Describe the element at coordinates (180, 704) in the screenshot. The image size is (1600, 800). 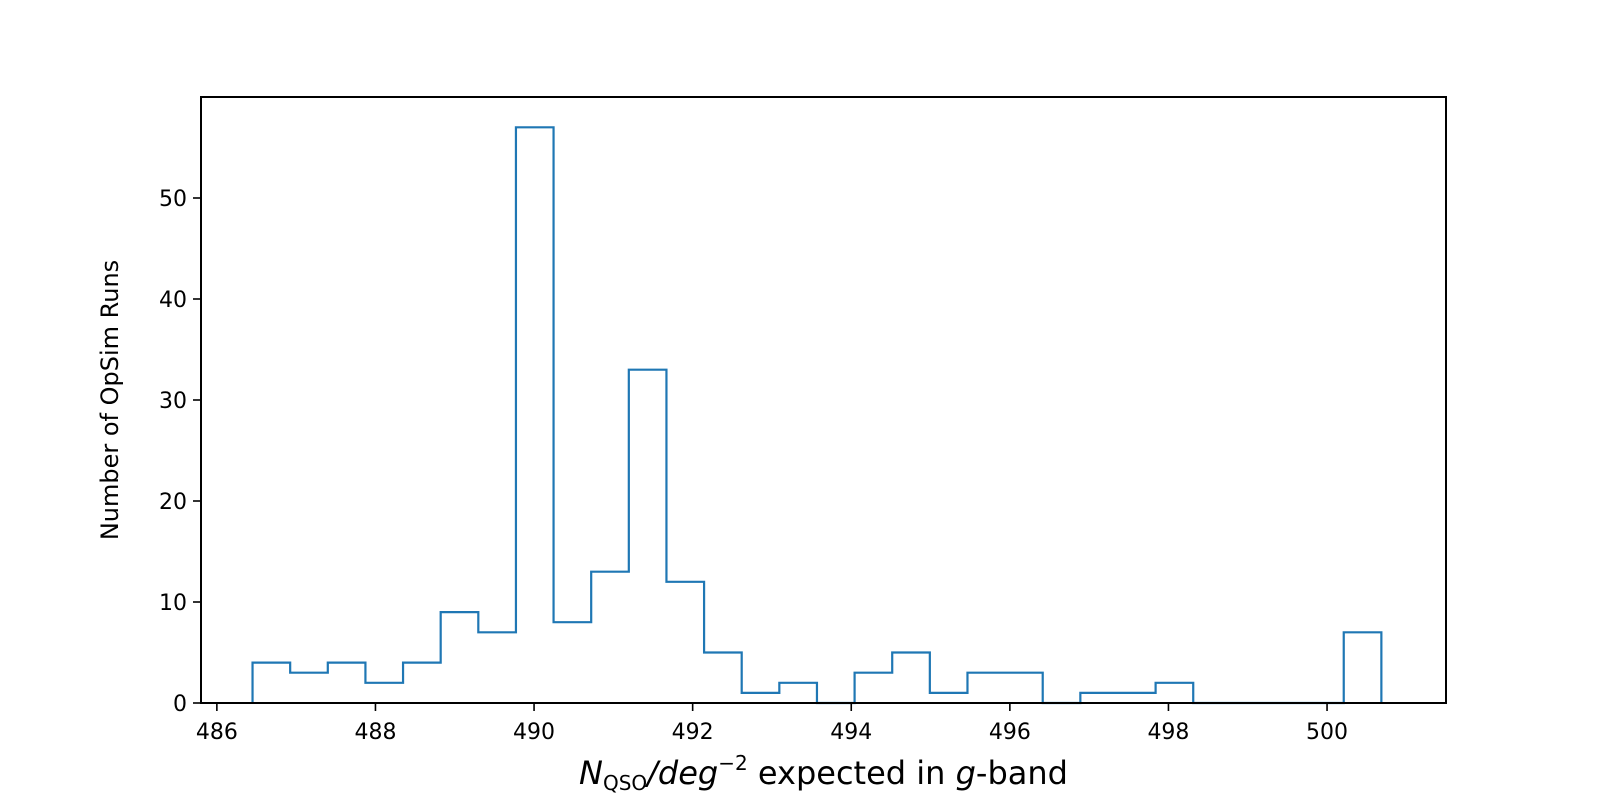
I see `y-tick-label: 0` at that location.